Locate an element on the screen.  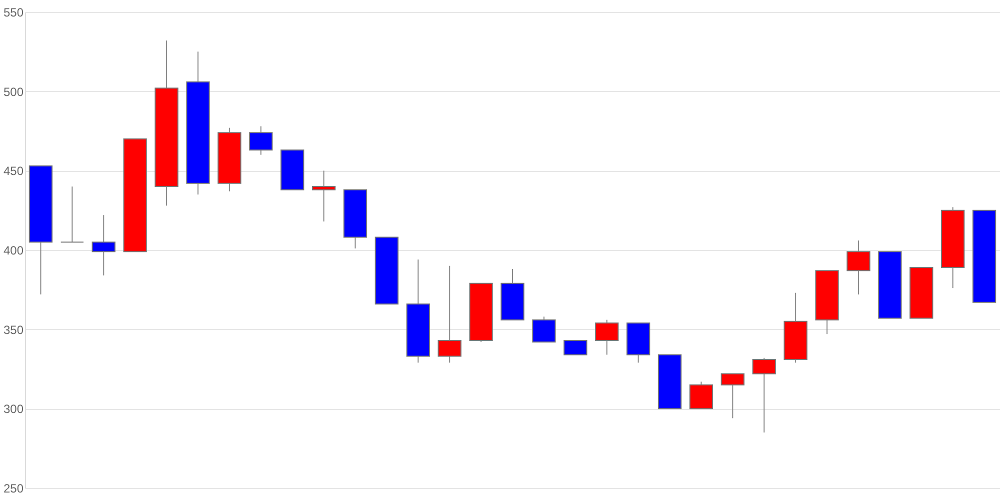
y-tick-label: 500 is located at coordinates (13, 91).